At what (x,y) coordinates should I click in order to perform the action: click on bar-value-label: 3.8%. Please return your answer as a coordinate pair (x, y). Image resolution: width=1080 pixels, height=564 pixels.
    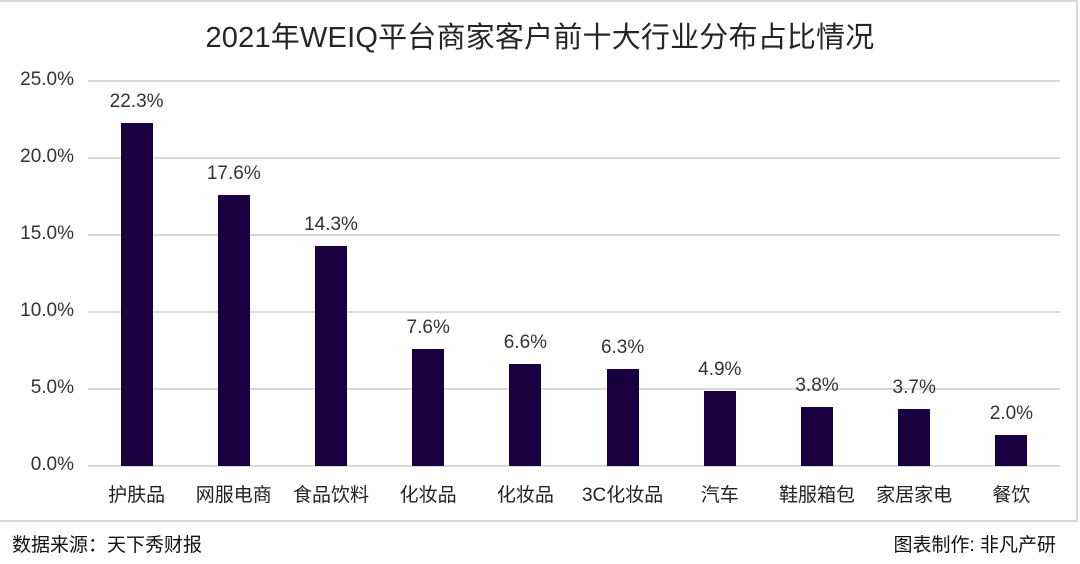
    Looking at the image, I should click on (817, 386).